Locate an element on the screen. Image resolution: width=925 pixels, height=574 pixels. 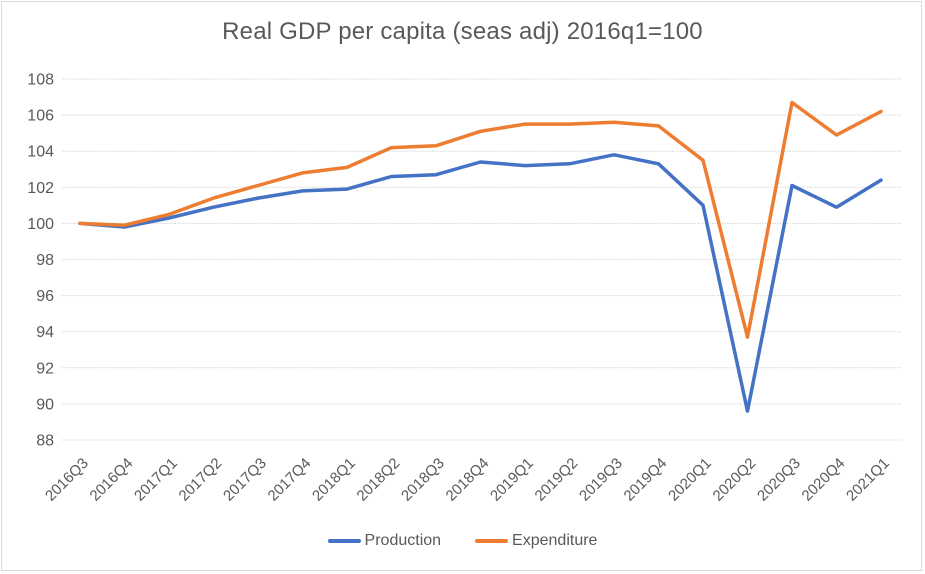
x-axis-tick-label: 2021Q1 is located at coordinates (868, 480).